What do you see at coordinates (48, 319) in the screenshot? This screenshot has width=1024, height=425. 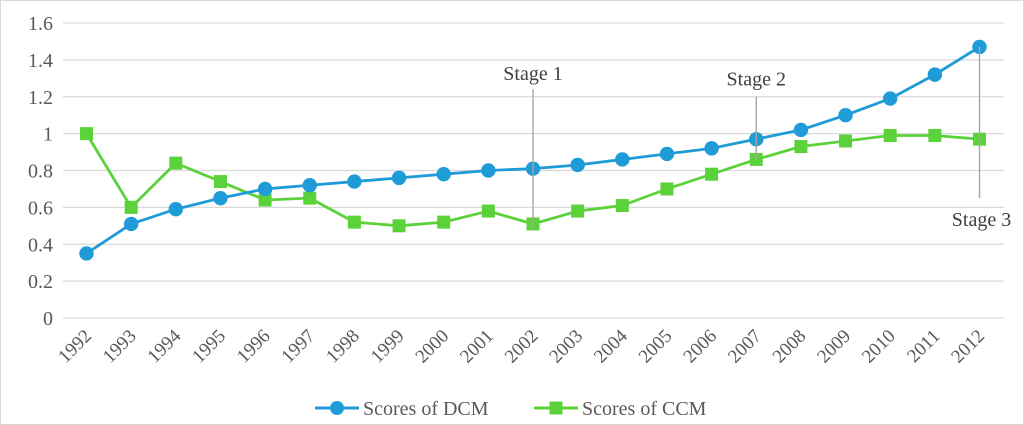 I see `y-tick-label: 0` at bounding box center [48, 319].